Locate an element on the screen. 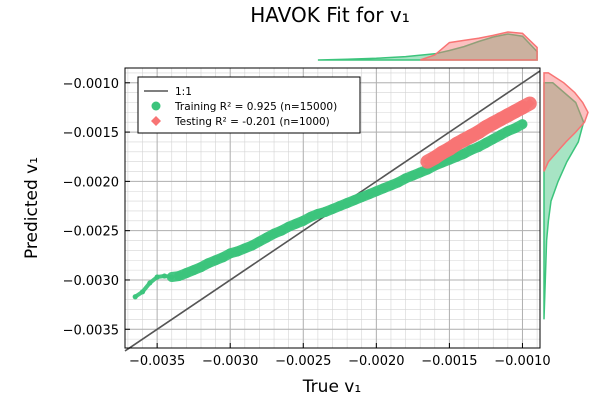 This screenshot has height=404, width=600. legend-label: 1:1 is located at coordinates (183, 92).